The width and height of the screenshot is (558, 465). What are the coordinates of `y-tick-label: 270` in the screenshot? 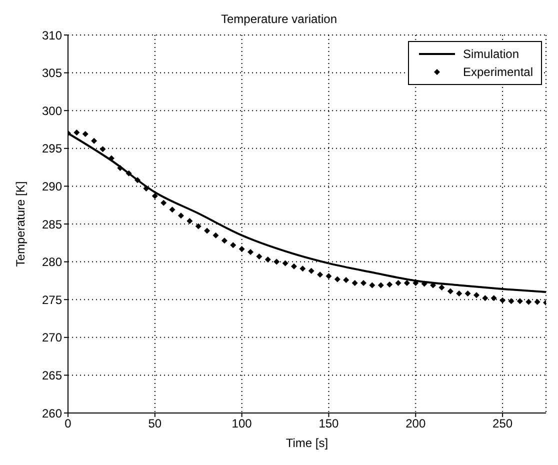 It's located at (52, 337).